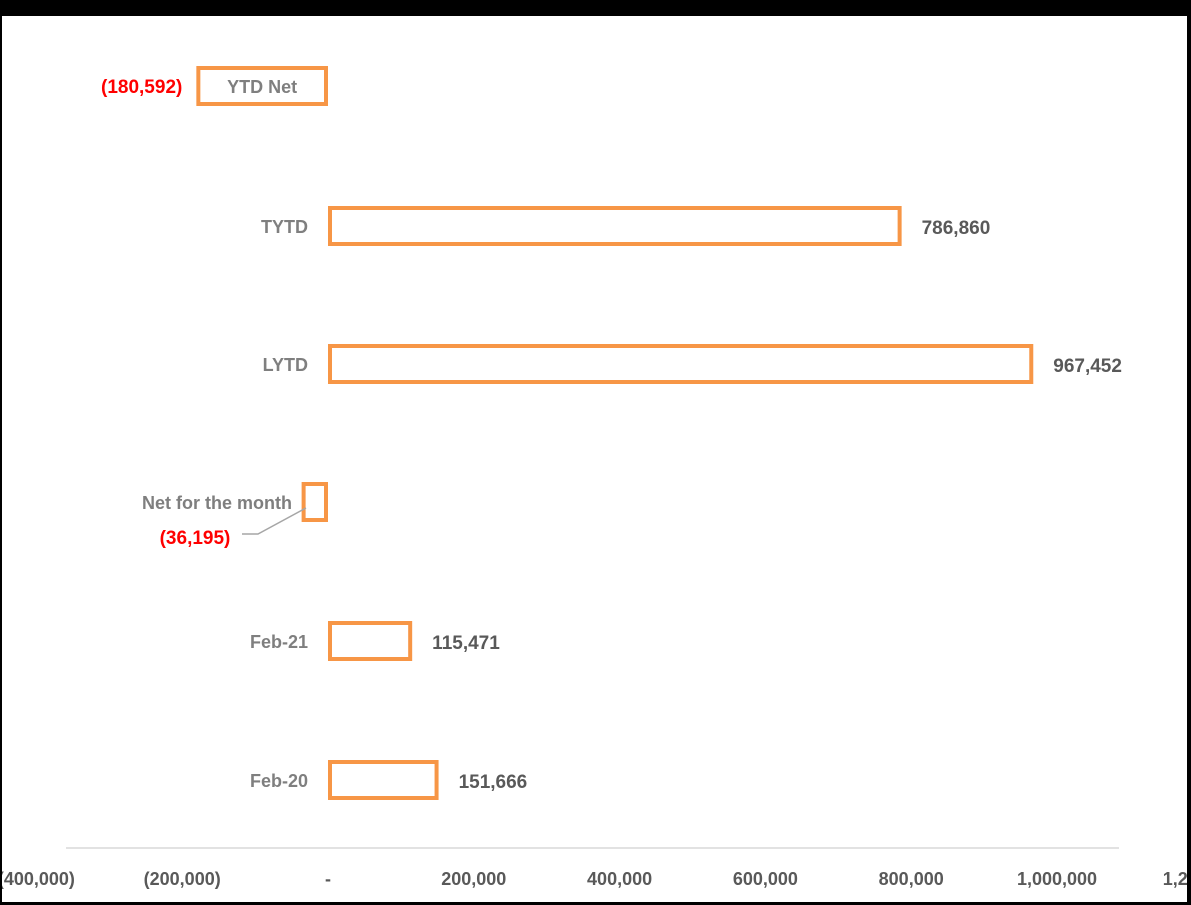 The width and height of the screenshot is (1191, 905). What do you see at coordinates (285, 365) in the screenshot?
I see `category-label: LYTD` at bounding box center [285, 365].